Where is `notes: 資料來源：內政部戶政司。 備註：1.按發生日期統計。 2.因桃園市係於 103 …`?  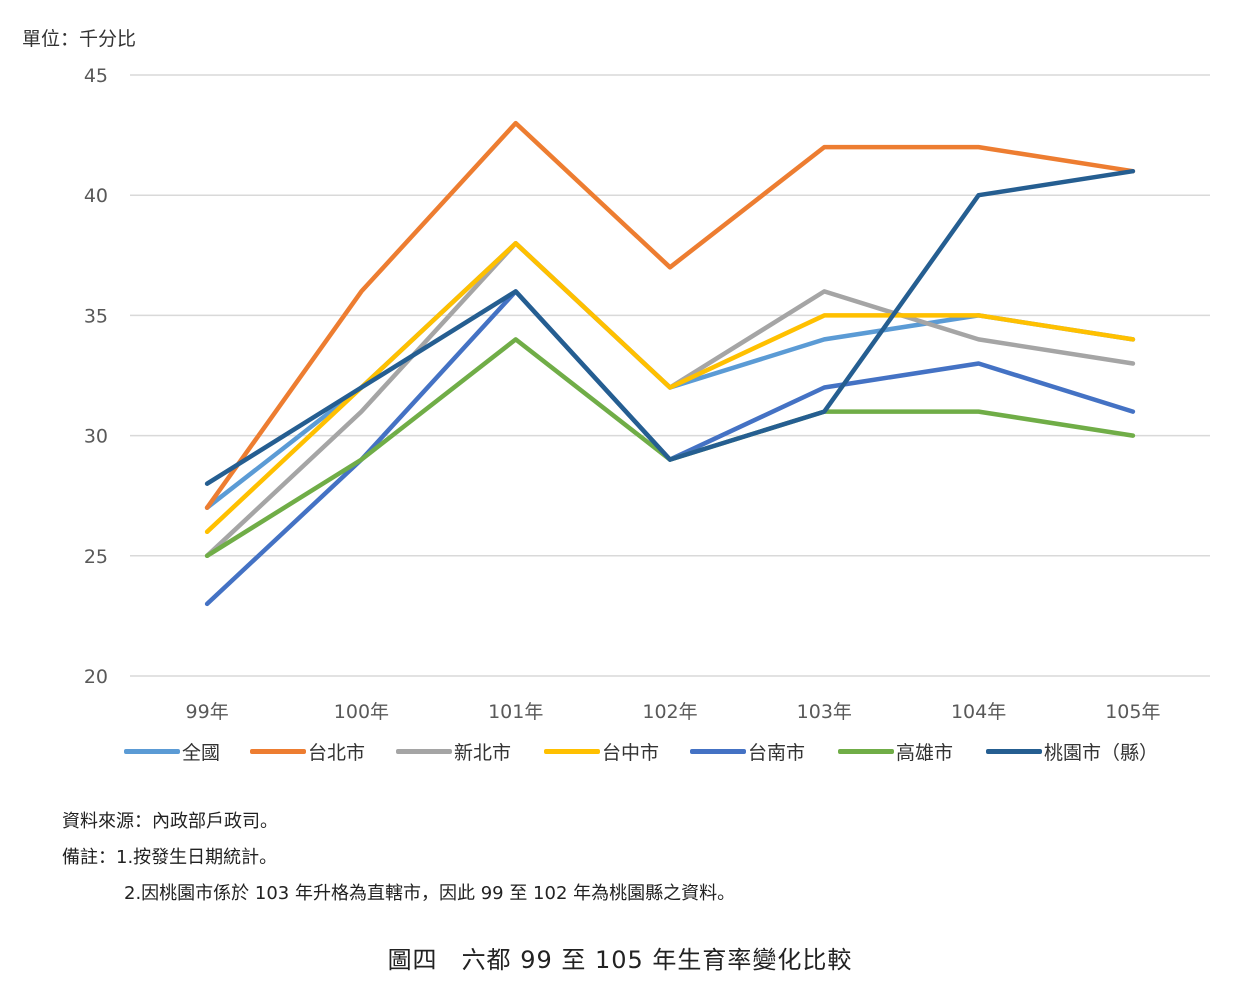
notes: 資料來源：內政部戶政司。 備註：1.按發生日期統計。 2.因桃園市係於 103 … is located at coordinates (398, 862).